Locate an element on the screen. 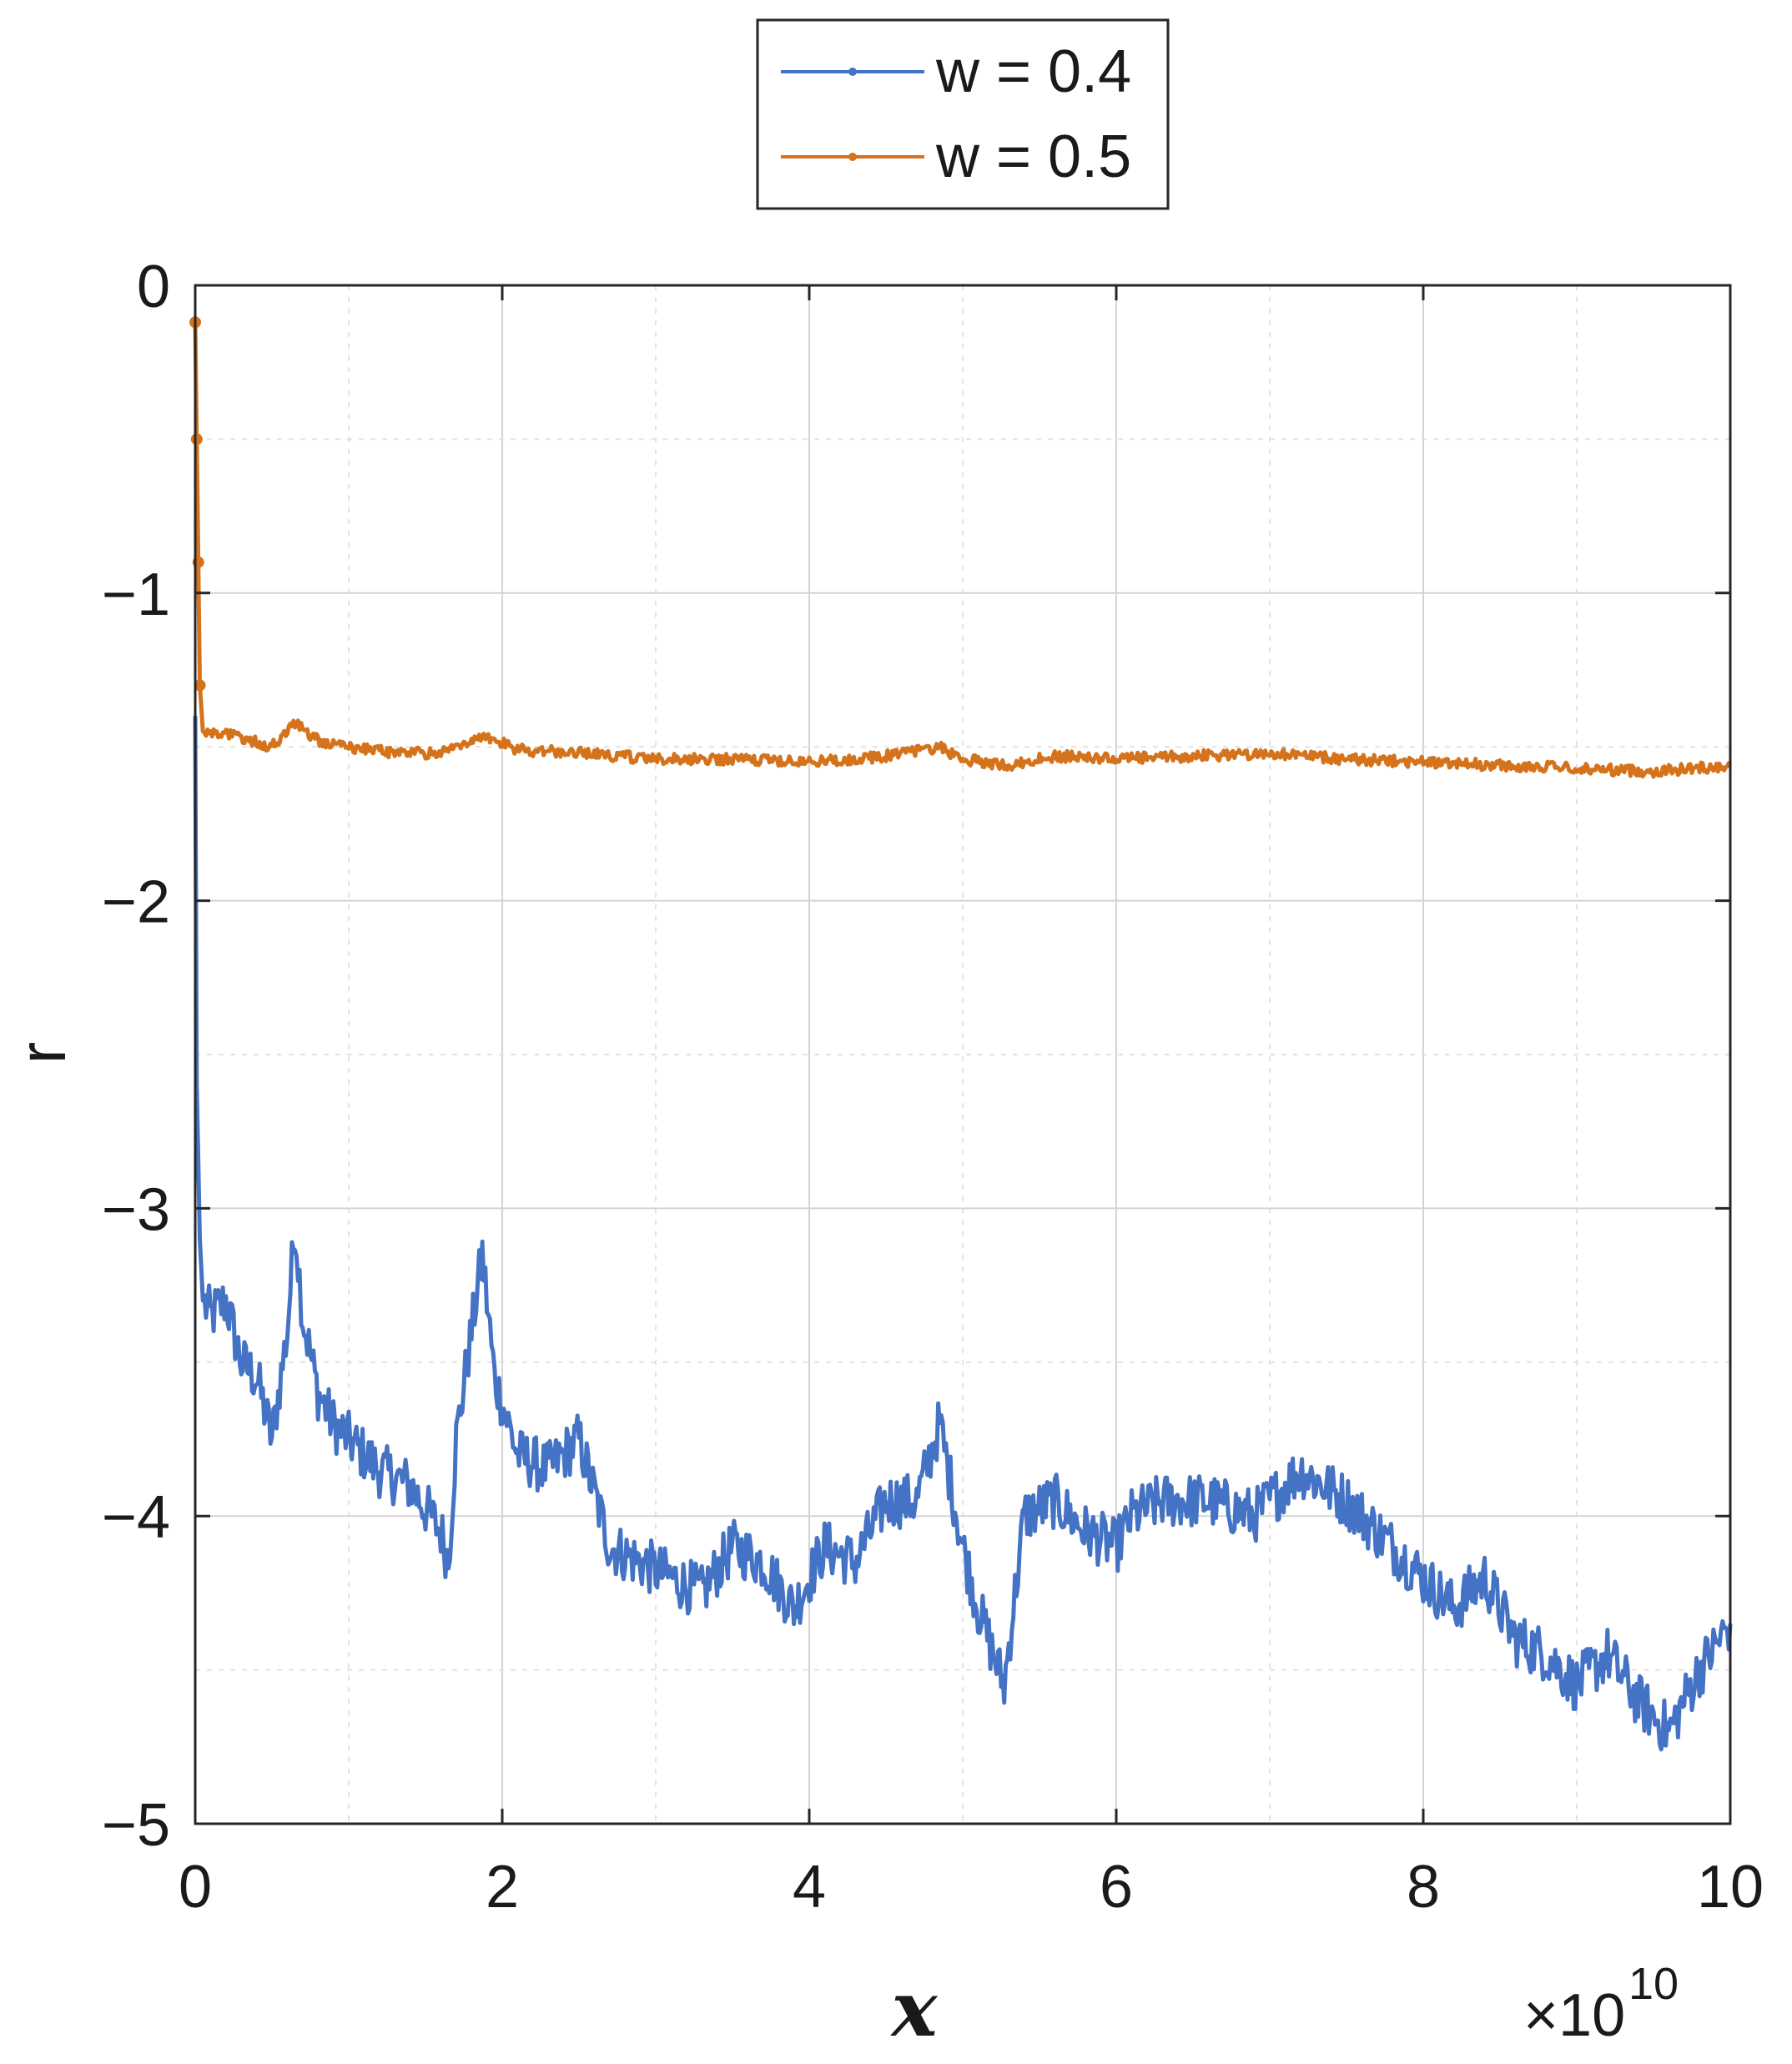  y-tick-label-4: −4 is located at coordinates (136, 1517).